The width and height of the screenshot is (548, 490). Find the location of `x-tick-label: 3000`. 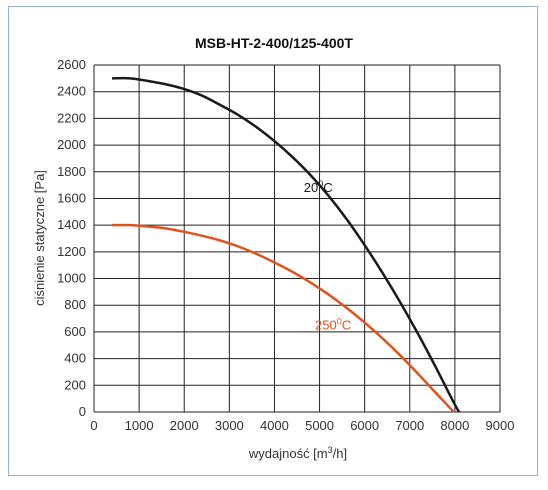

x-tick-label: 3000 is located at coordinates (229, 425).